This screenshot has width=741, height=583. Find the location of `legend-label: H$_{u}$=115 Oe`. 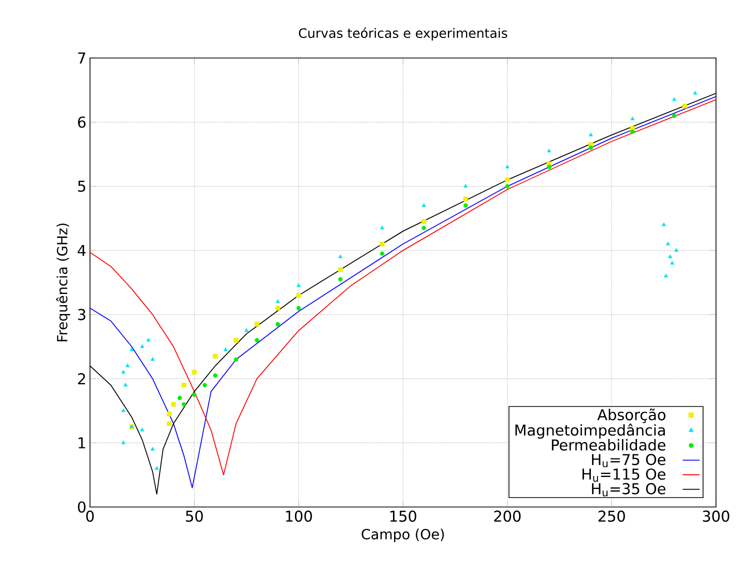

legend-label: H$_{u}$=115 Oe is located at coordinates (624, 475).